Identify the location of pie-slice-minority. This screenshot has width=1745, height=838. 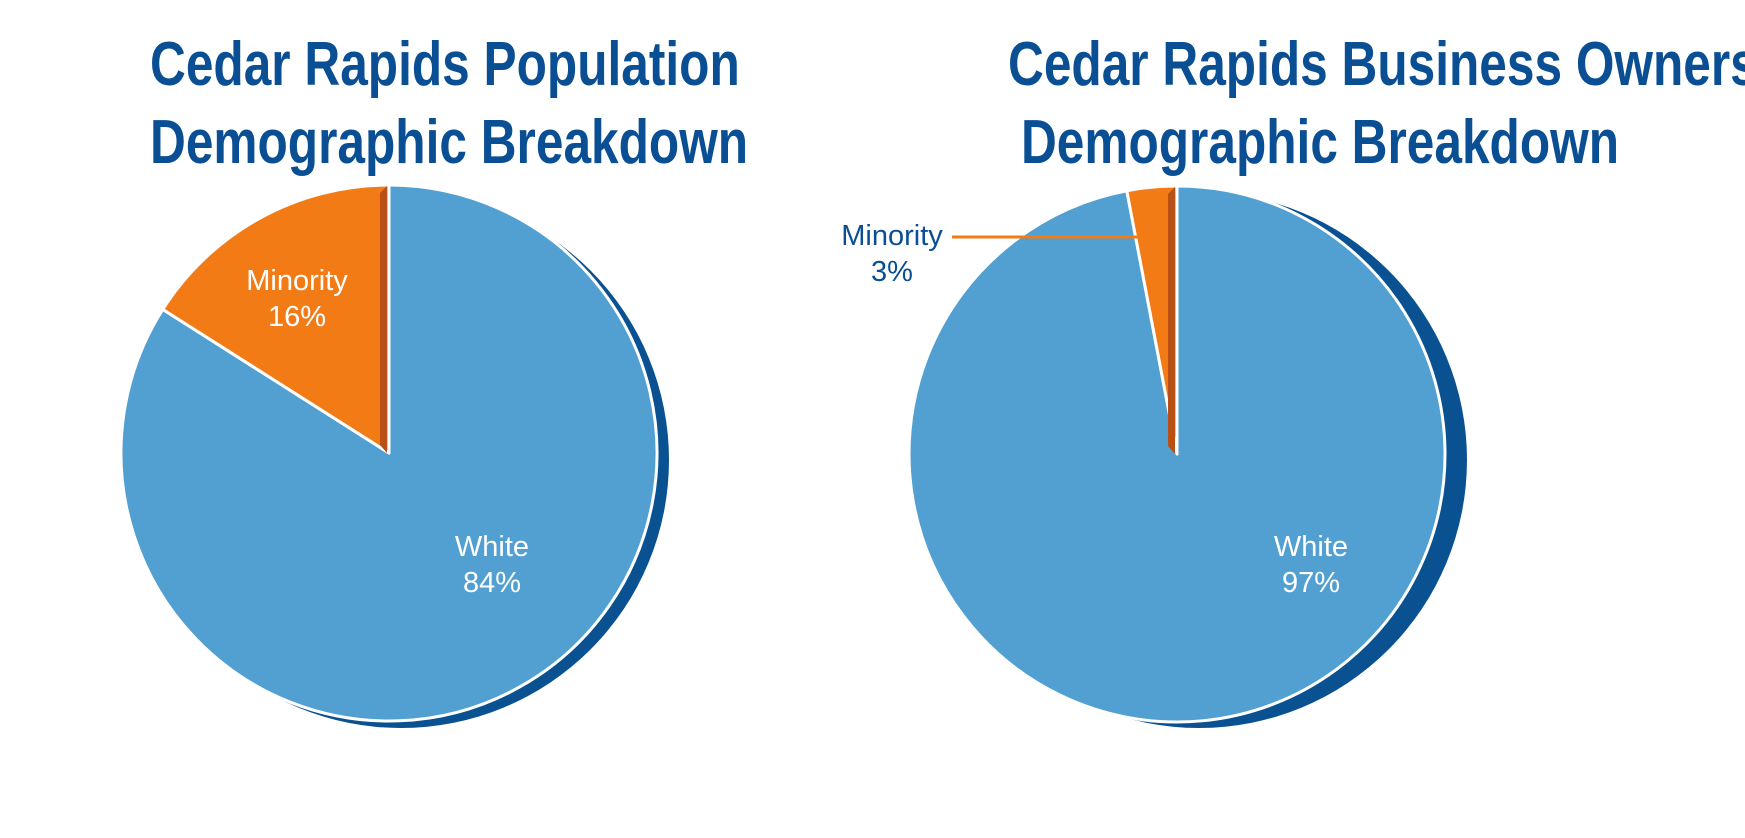
(276, 319).